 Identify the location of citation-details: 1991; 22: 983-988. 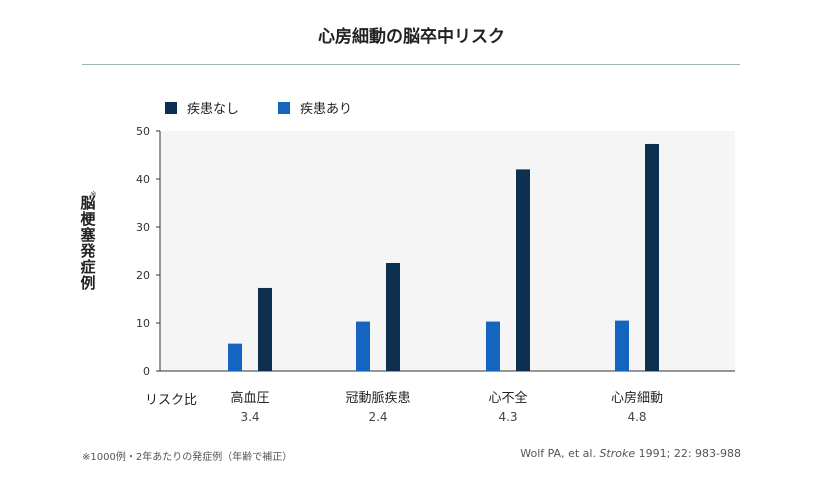
(689, 453).